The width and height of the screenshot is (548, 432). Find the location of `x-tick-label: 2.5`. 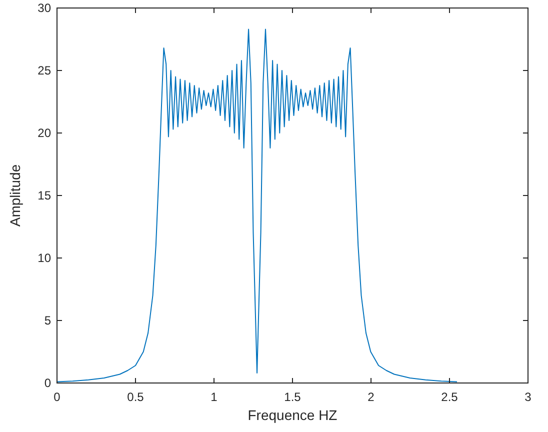

x-tick-label: 2.5 is located at coordinates (449, 397).